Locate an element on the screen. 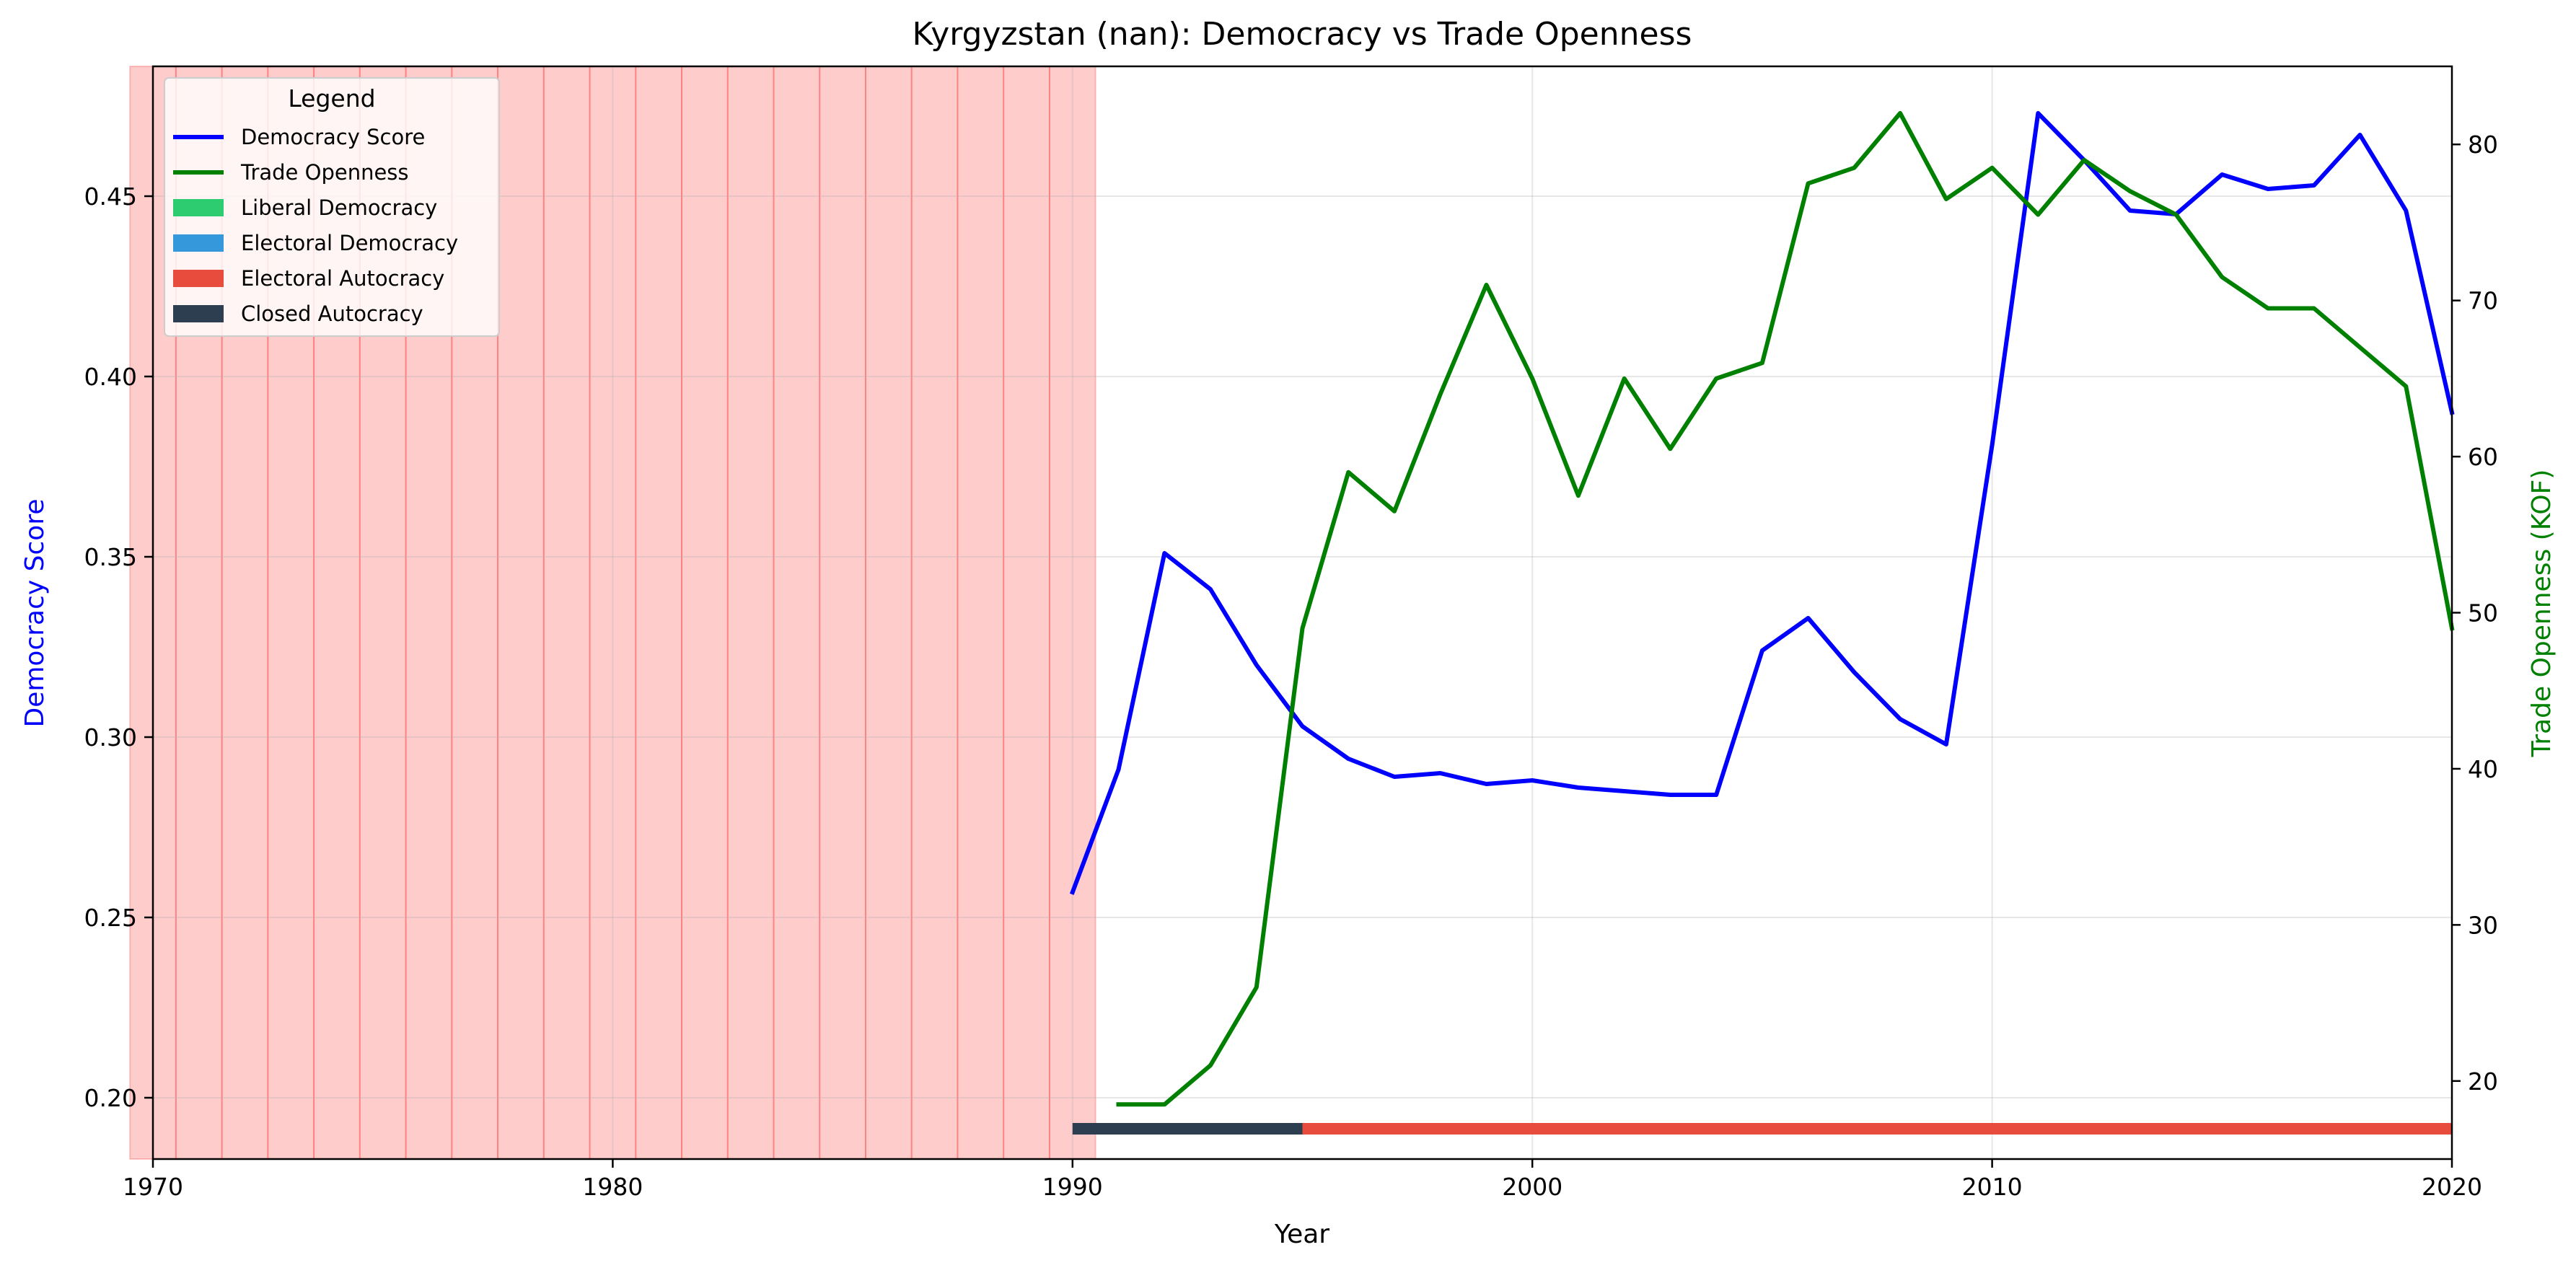 This screenshot has width=2576, height=1273. y-tick-label-0.40: 0.40 is located at coordinates (110, 377).